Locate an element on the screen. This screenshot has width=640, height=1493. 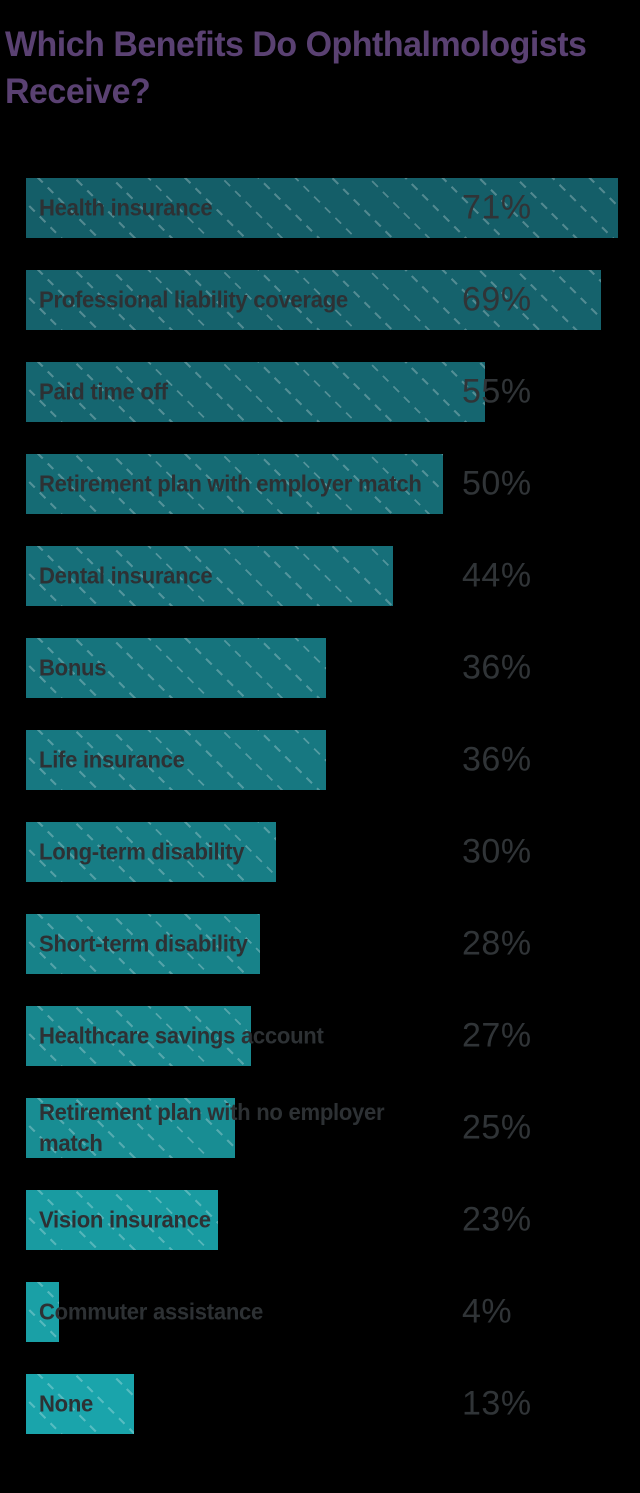
chart-row: Professional liability coverage 69% is located at coordinates (333, 300).